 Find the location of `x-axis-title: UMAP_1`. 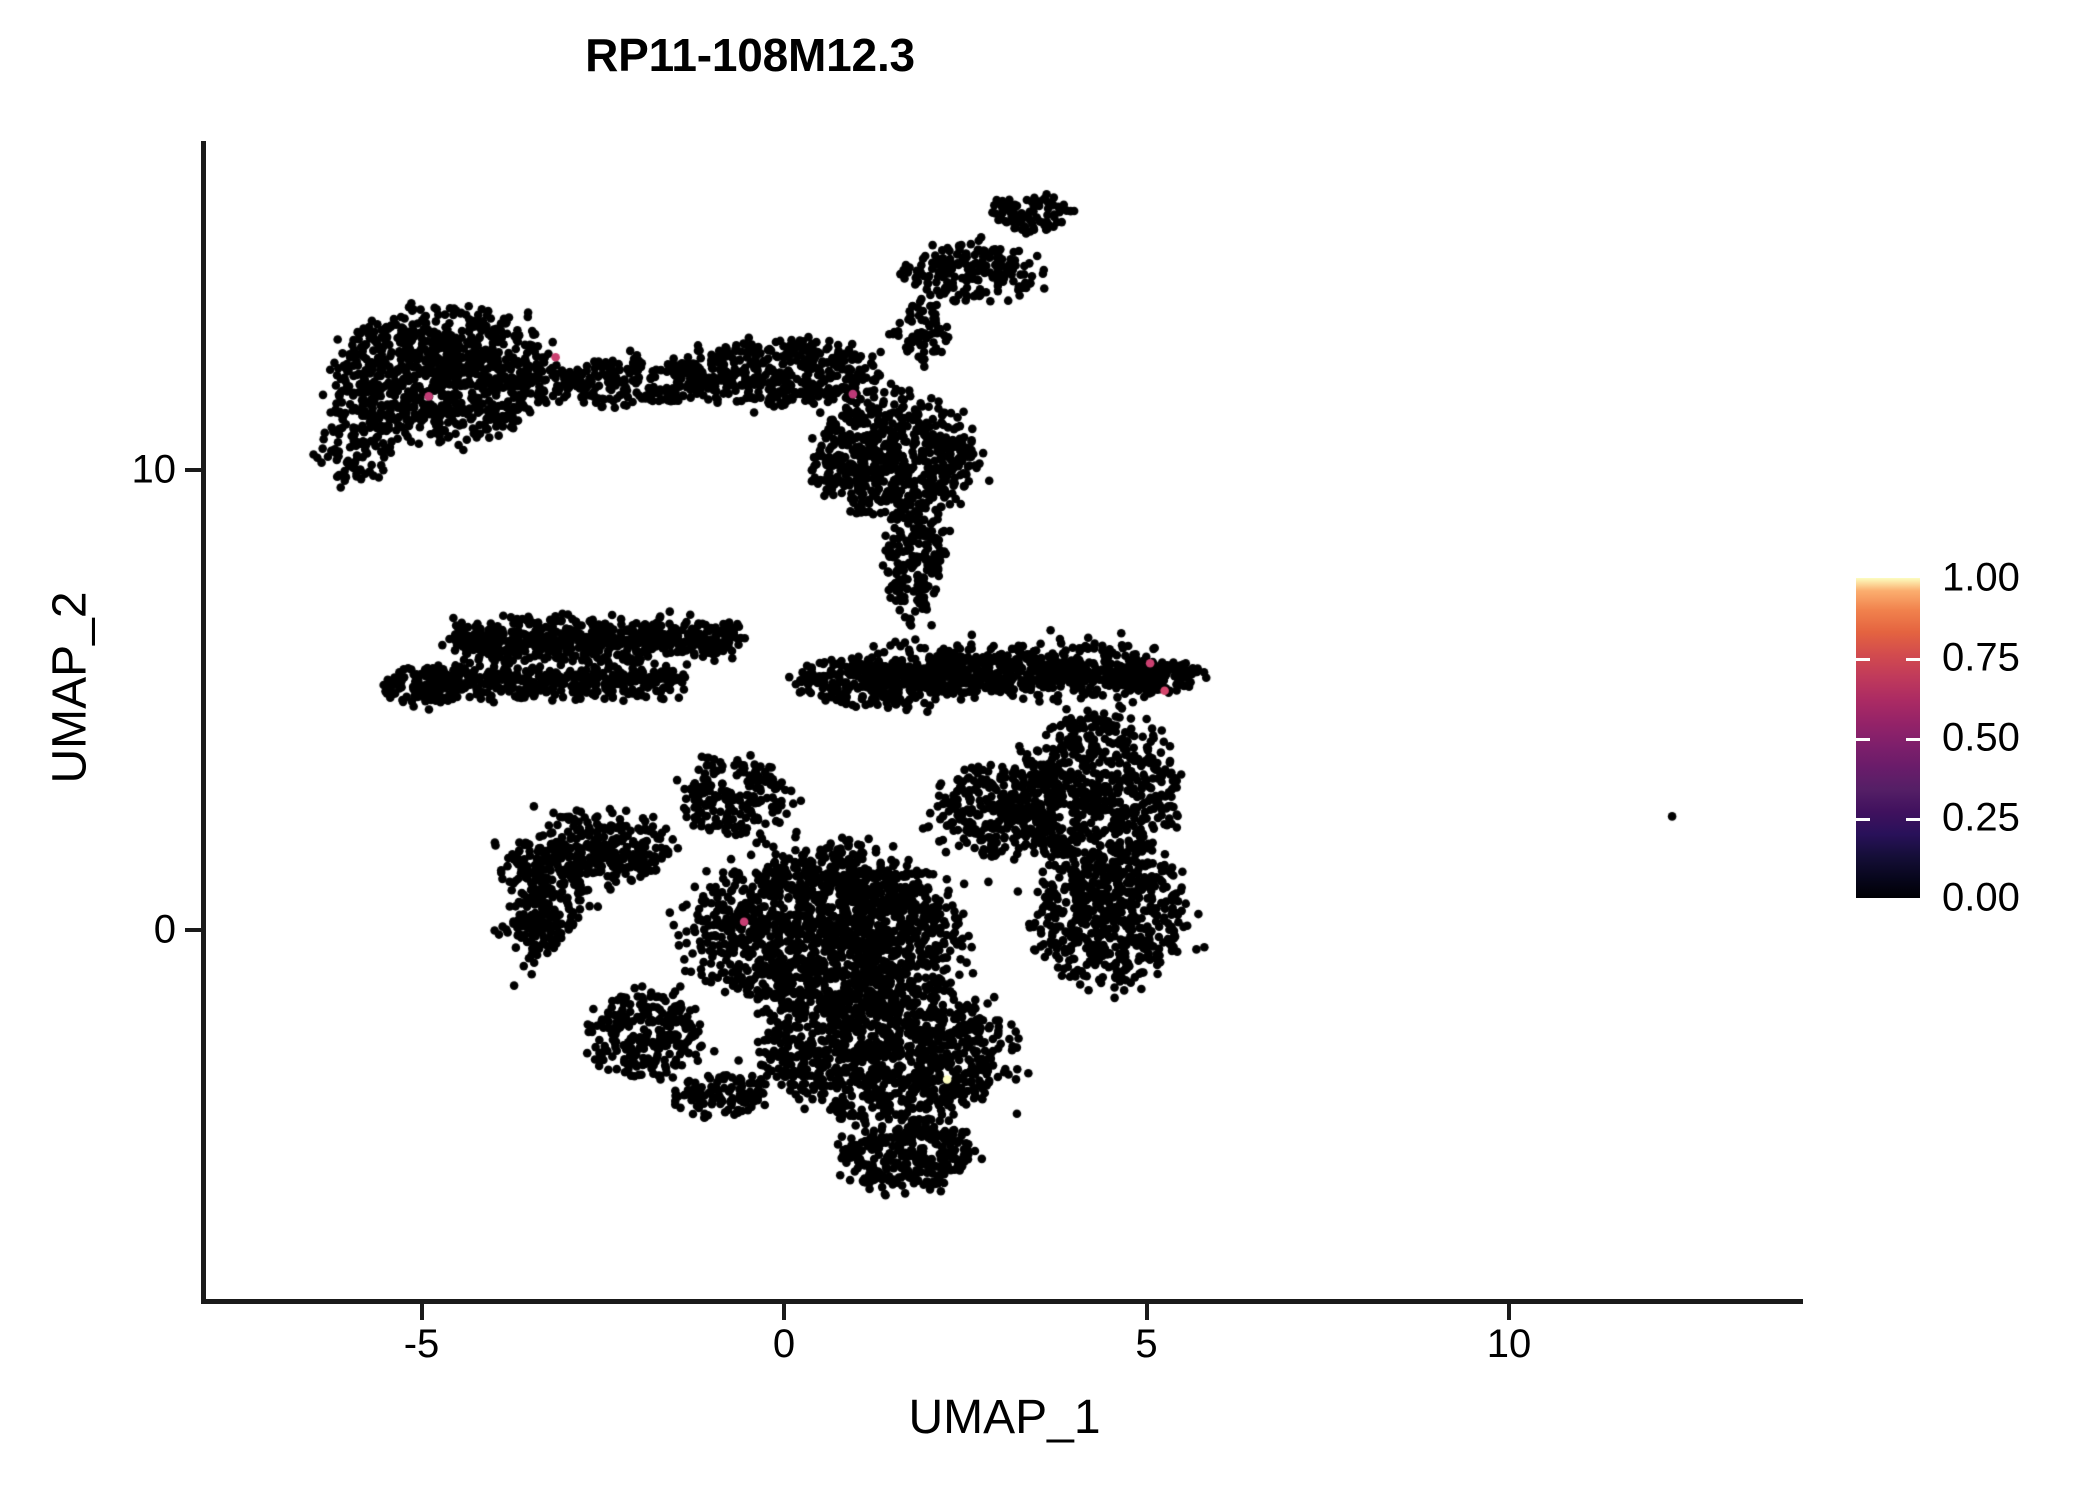

x-axis-title: UMAP_1 is located at coordinates (1004, 1417).